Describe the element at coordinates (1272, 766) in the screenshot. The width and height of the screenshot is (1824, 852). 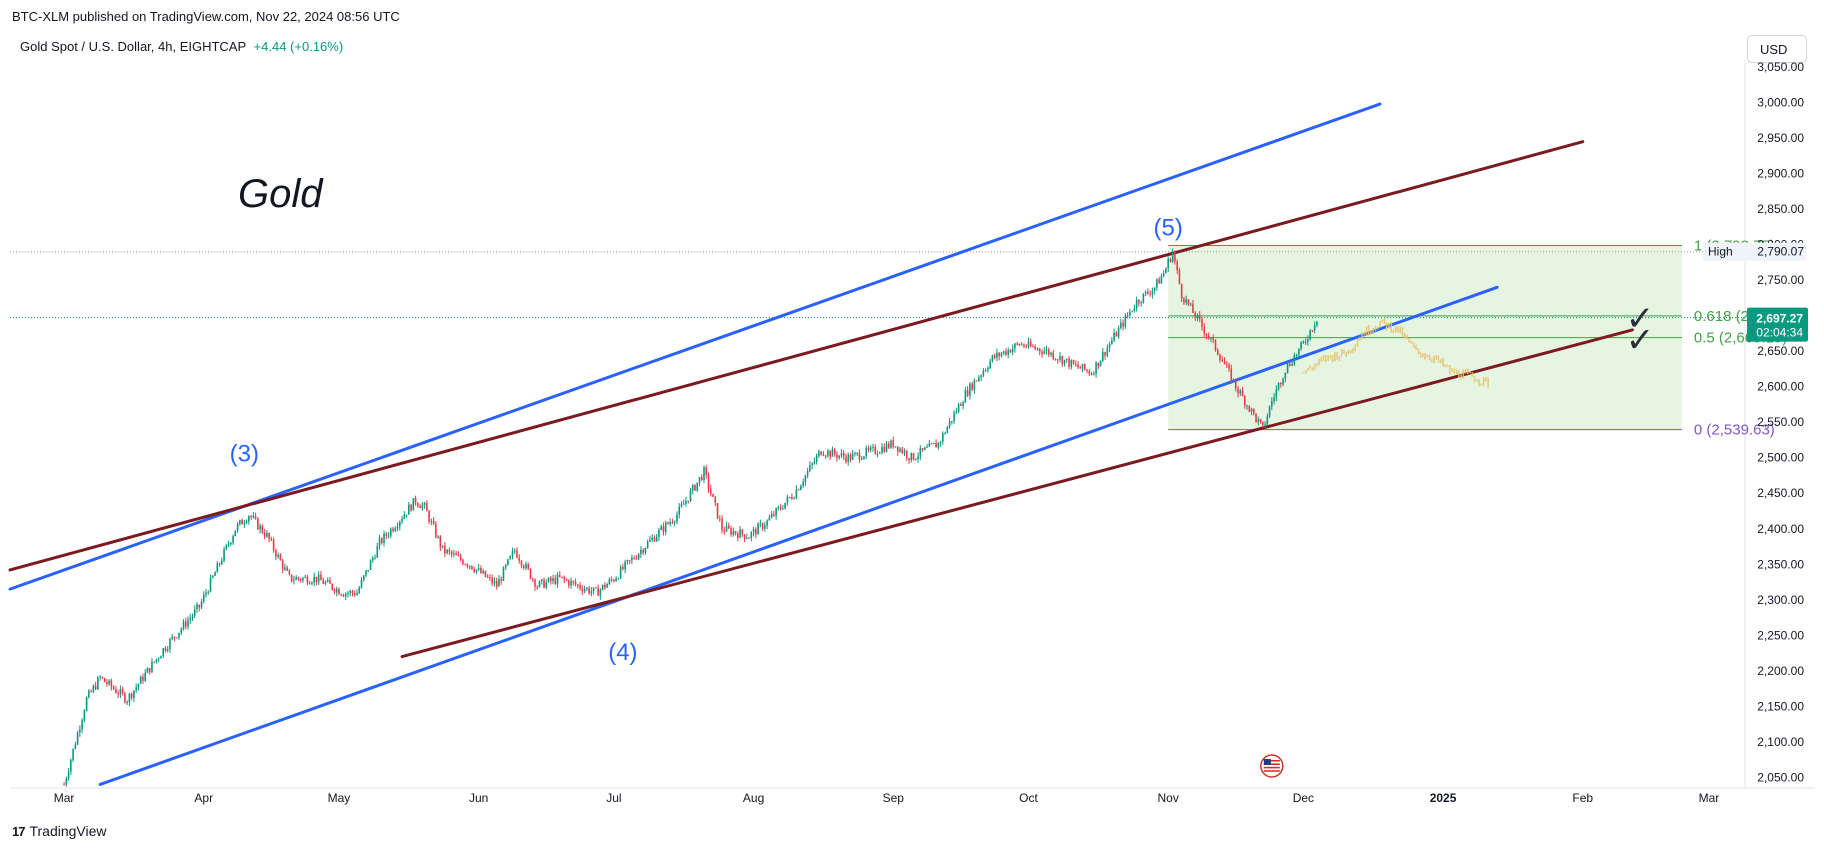
I see `us-flag-icon` at that location.